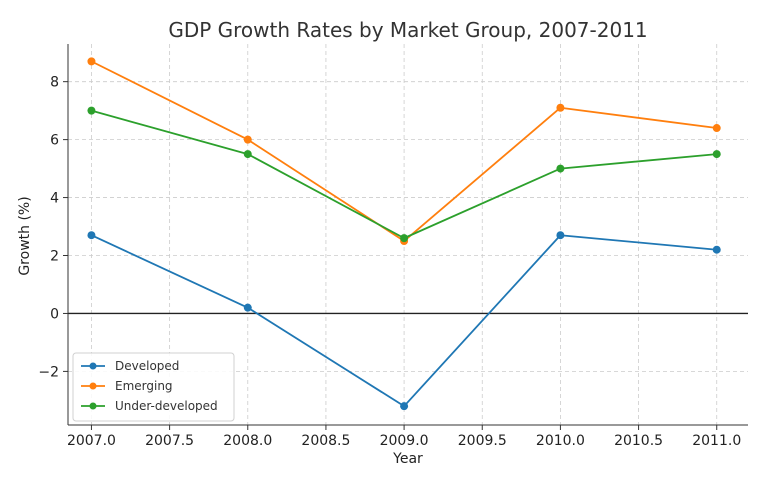  Describe the element at coordinates (404, 441) in the screenshot. I see `x-tick-label: 2009.0` at that location.